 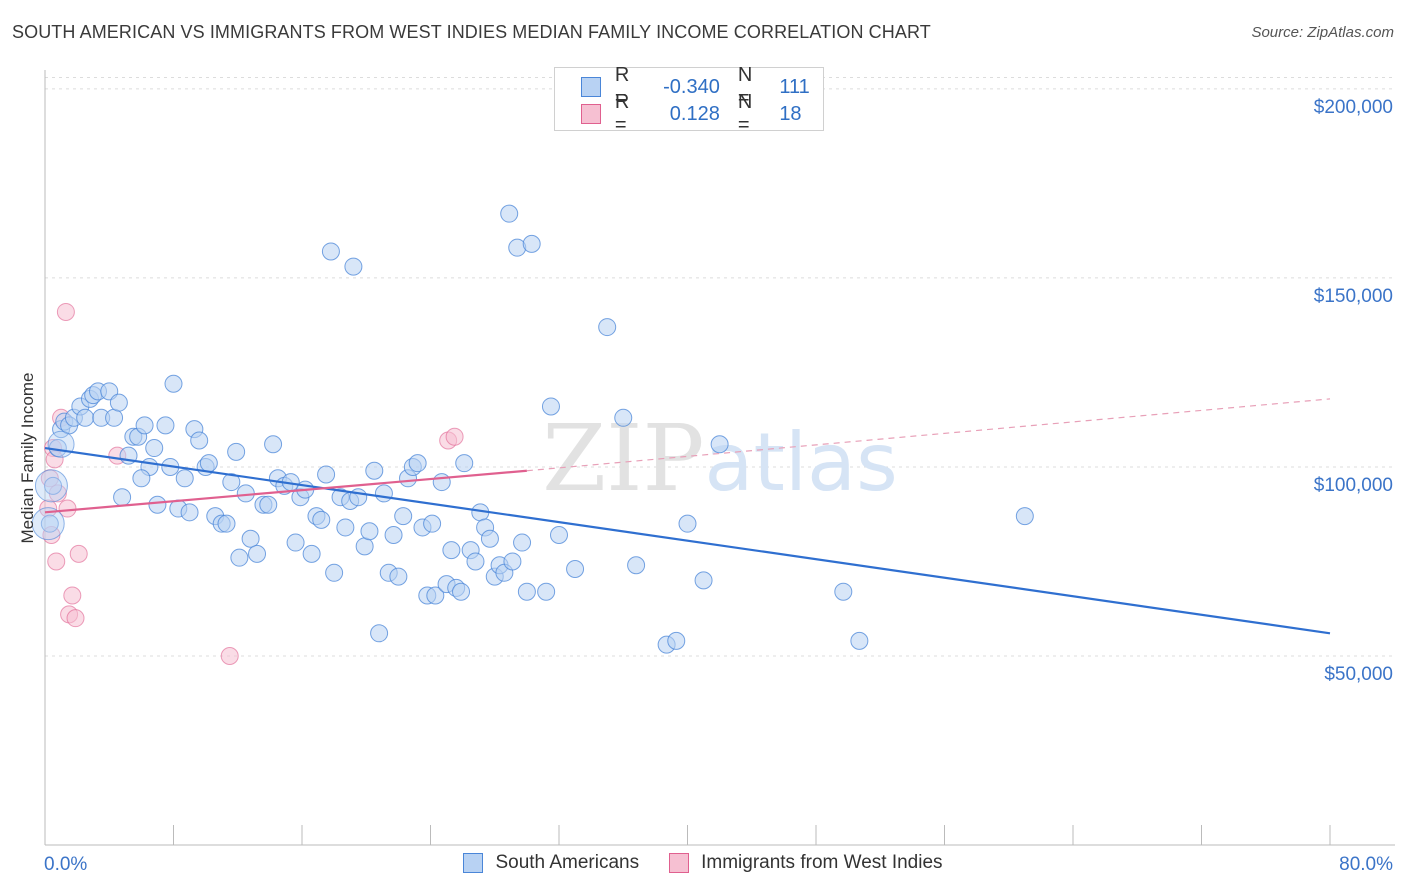 What do you see at coordinates (691, 86) in the screenshot?
I see `legend-r-value: -0.340` at bounding box center [691, 86].